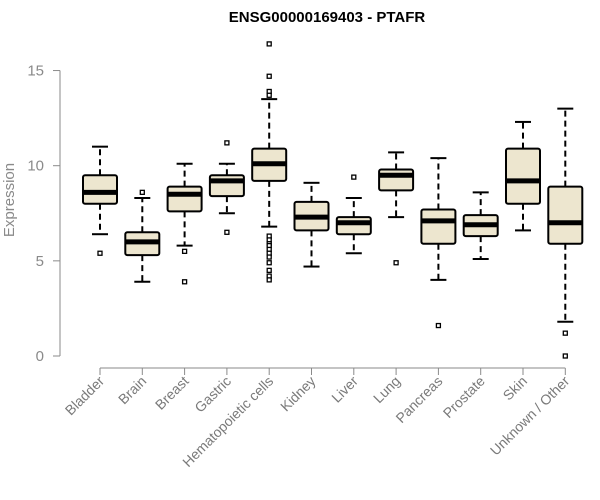  I want to click on y-tick-label: 15, so click(35, 71).